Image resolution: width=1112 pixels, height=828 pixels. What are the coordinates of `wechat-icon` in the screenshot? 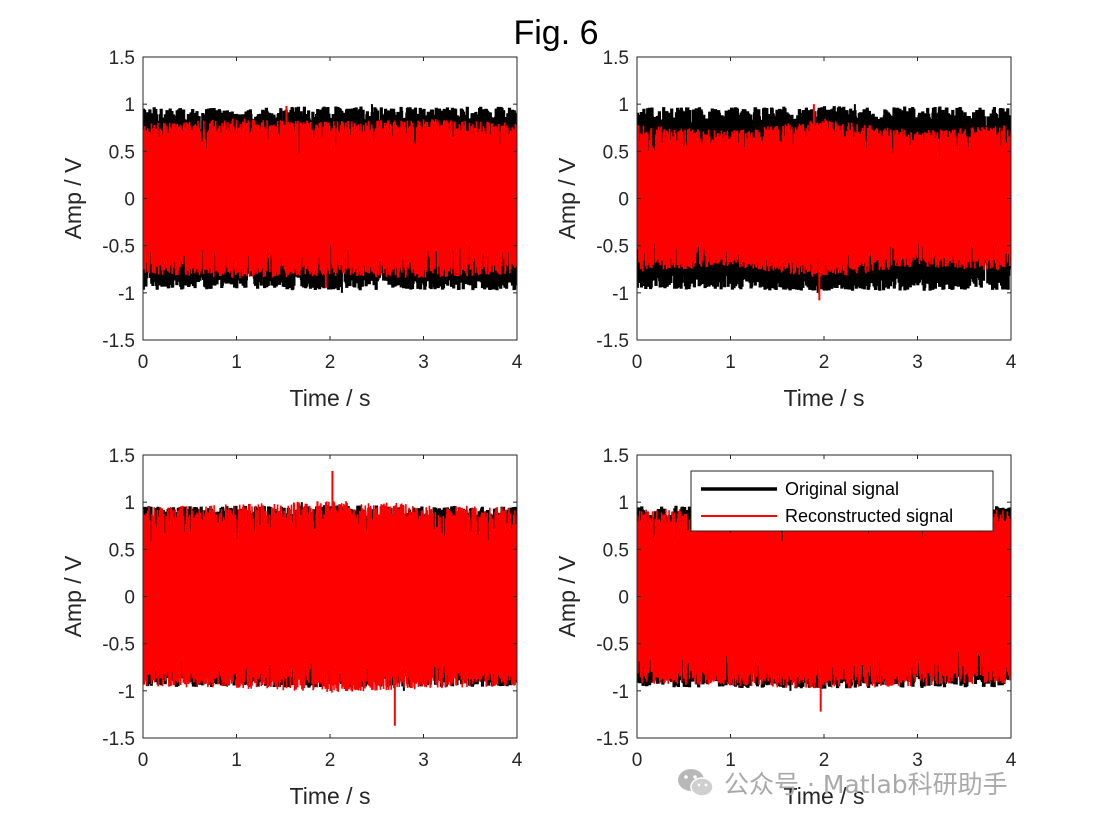 It's located at (696, 783).